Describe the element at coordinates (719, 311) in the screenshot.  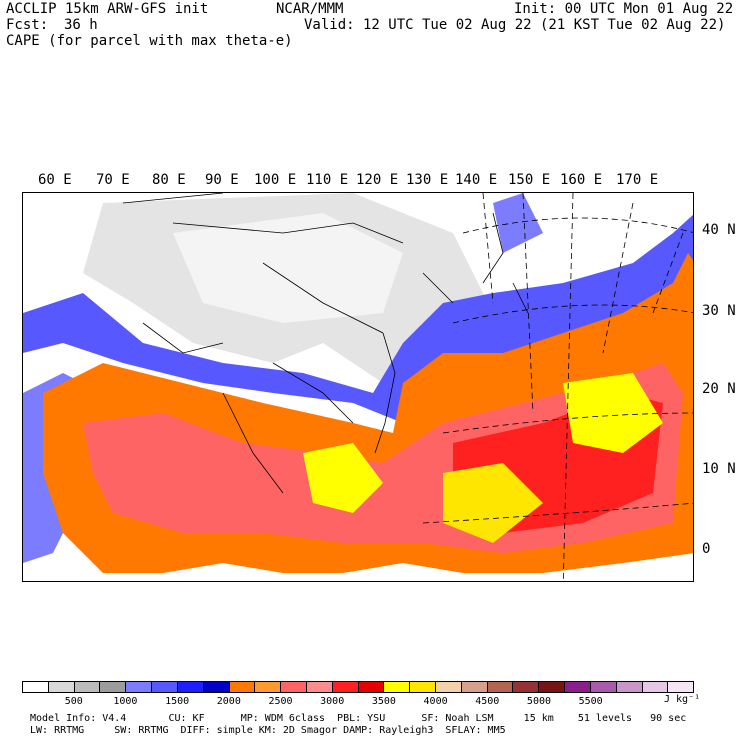
I see `lat-label: 30 N` at that location.